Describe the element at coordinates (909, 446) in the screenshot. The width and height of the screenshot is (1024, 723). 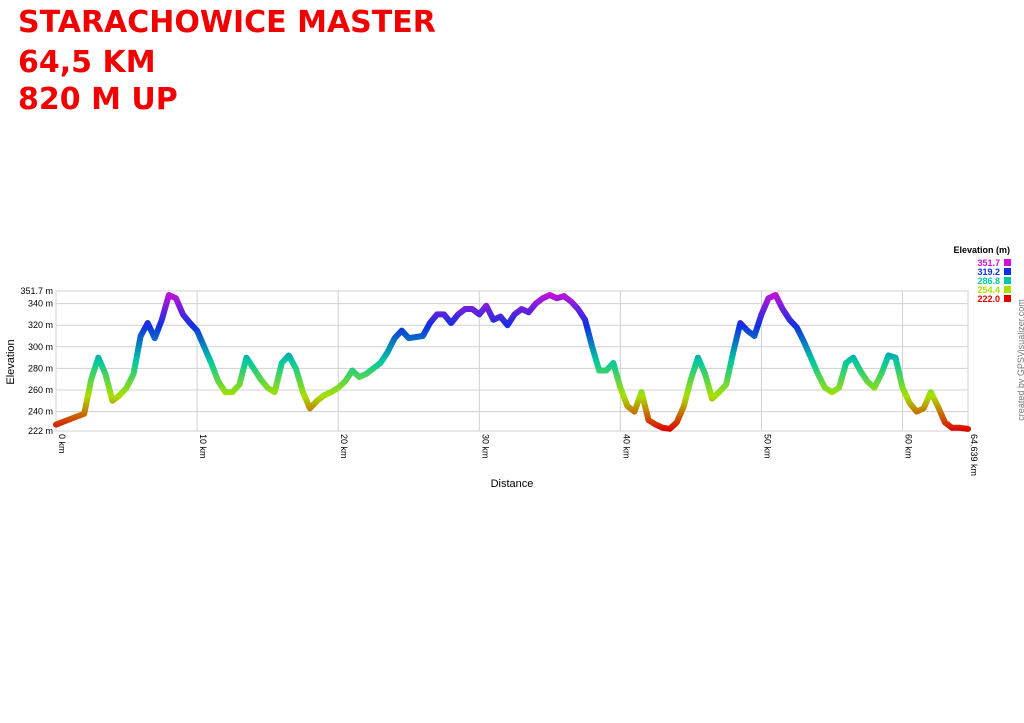
I see `x-tick-label: 60 km` at that location.